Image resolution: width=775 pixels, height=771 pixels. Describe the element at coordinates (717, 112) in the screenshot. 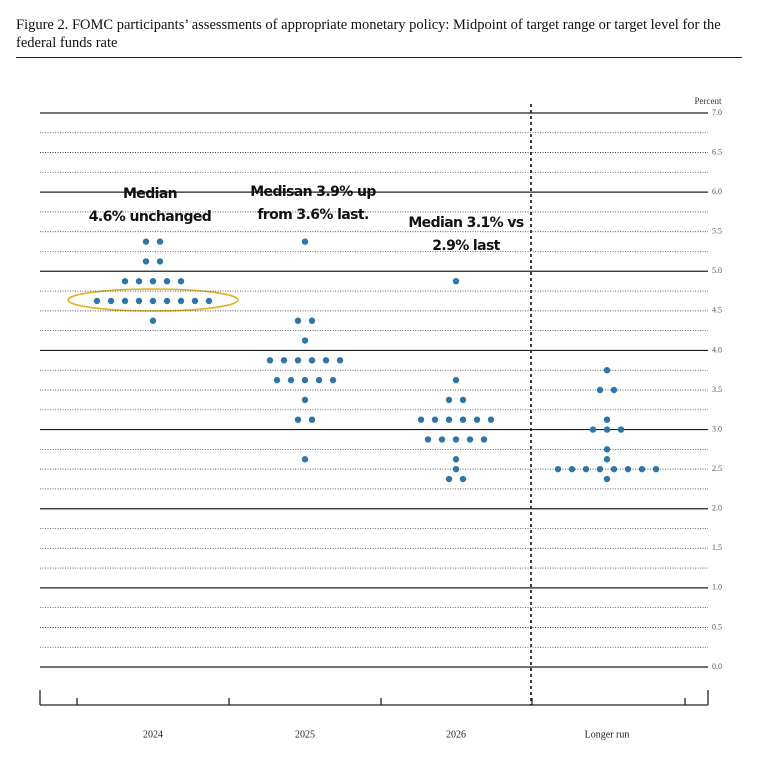

I see `y-tick-label: 7.0` at that location.